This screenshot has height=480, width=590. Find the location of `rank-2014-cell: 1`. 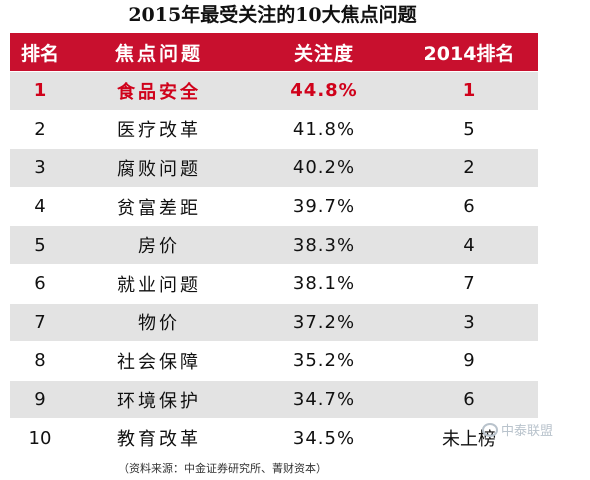

rank-2014-cell: 1 is located at coordinates (469, 91).